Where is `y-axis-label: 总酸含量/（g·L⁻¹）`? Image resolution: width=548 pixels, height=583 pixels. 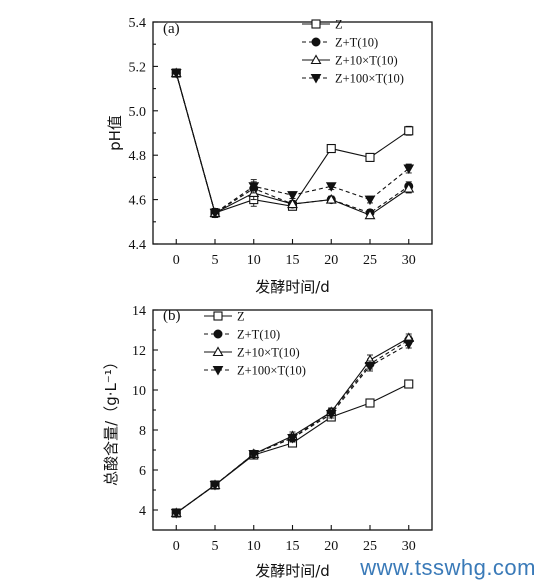
y-axis-label: 总酸含量/（g·L⁻¹） is located at coordinates (111, 420).